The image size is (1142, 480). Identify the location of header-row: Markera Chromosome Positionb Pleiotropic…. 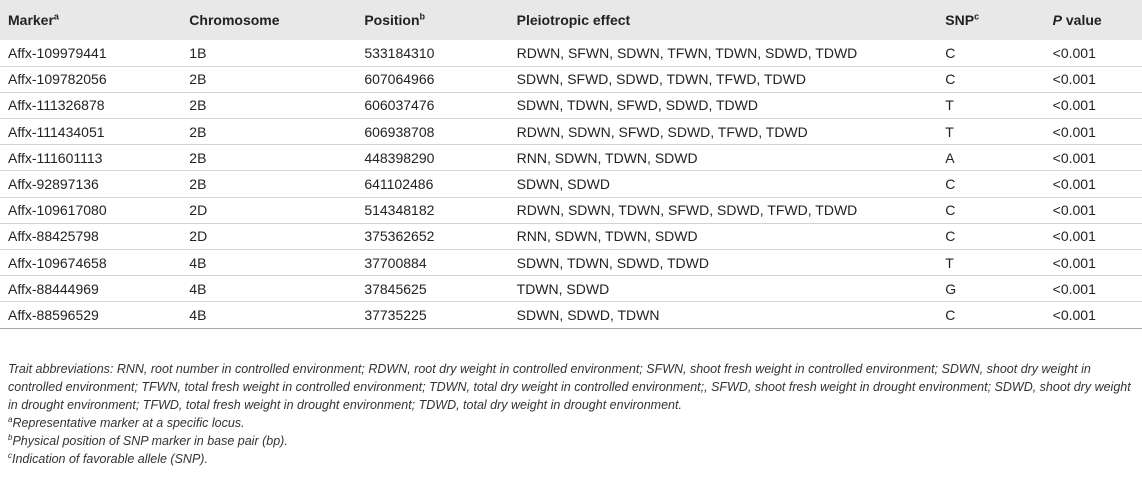
(571, 20).